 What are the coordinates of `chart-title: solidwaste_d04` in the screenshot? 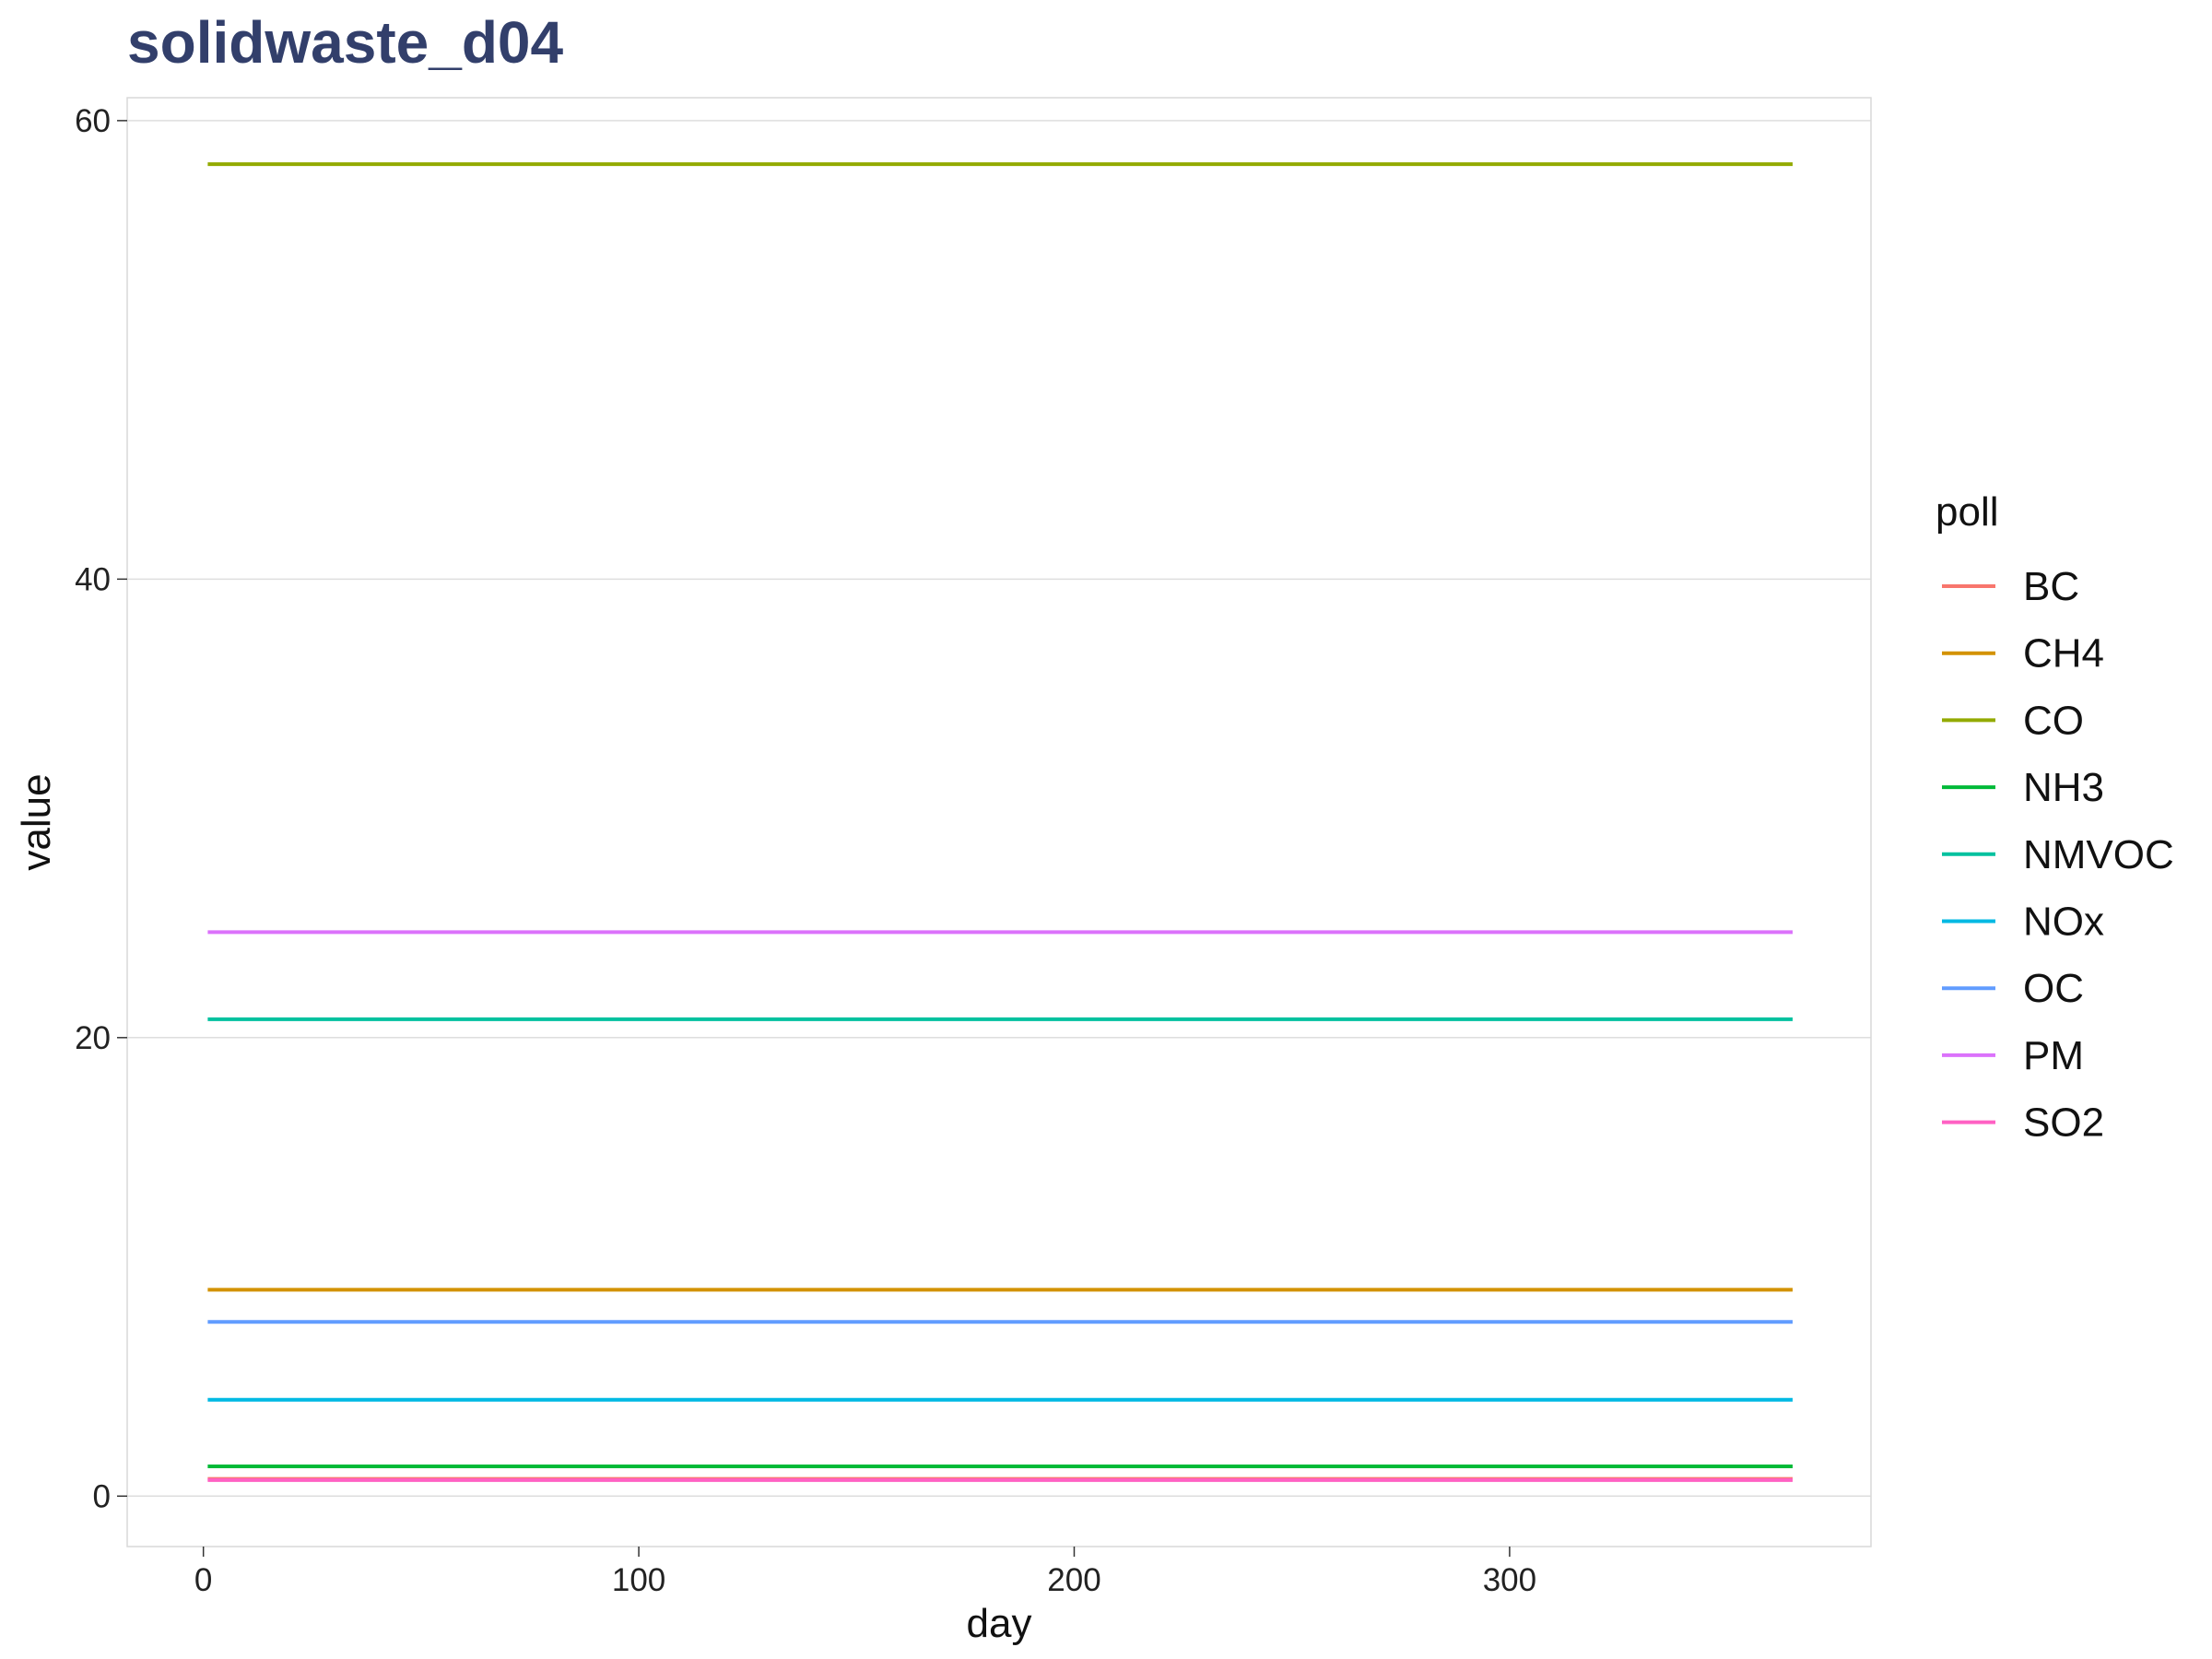 It's located at (345, 42).